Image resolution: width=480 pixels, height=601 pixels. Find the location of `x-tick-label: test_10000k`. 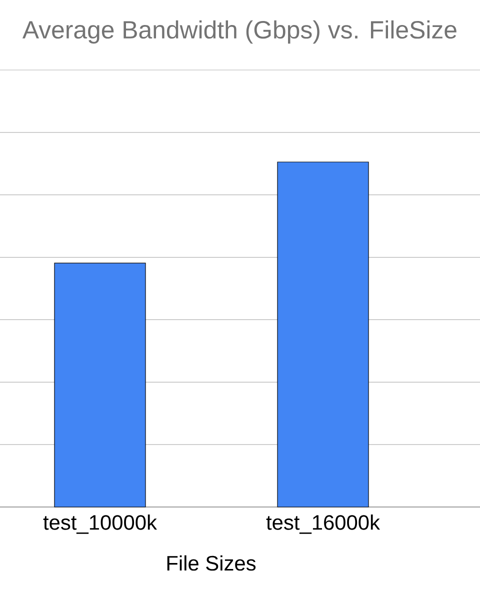

x-tick-label: test_10000k is located at coordinates (100, 524).